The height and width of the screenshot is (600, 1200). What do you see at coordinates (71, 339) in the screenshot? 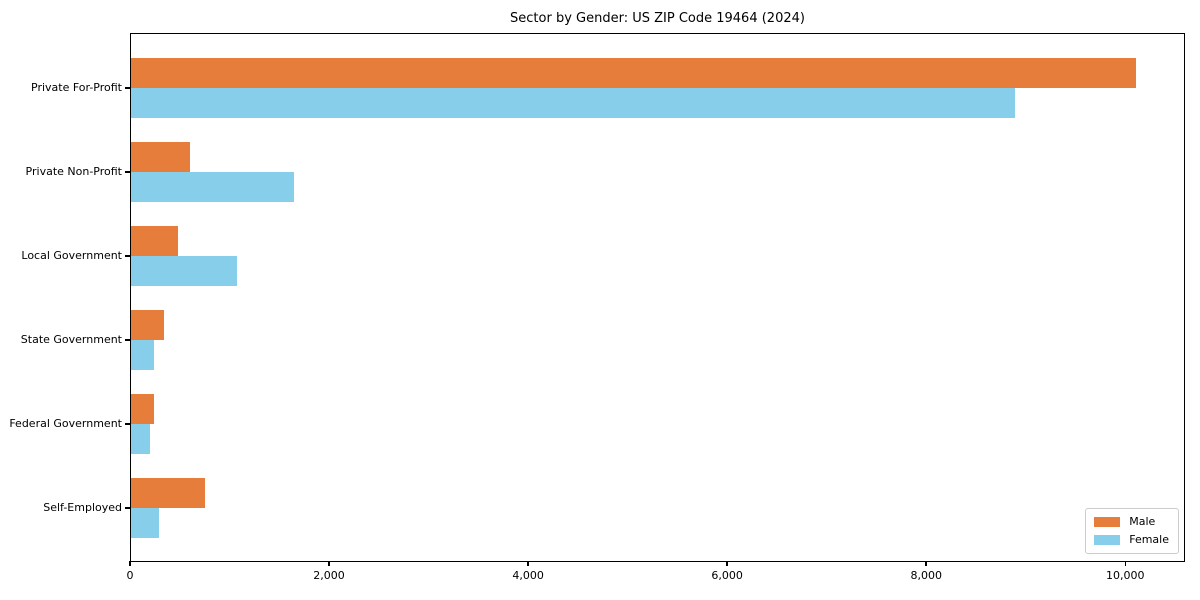
I see `y-axis-label-state-government: State Government` at bounding box center [71, 339].